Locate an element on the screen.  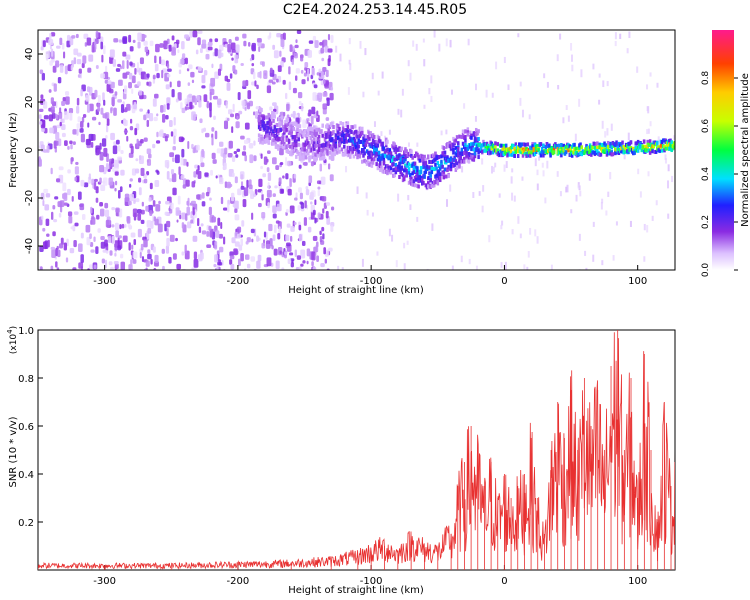
spectrogram-x-tick-label: 100 is located at coordinates (637, 281).